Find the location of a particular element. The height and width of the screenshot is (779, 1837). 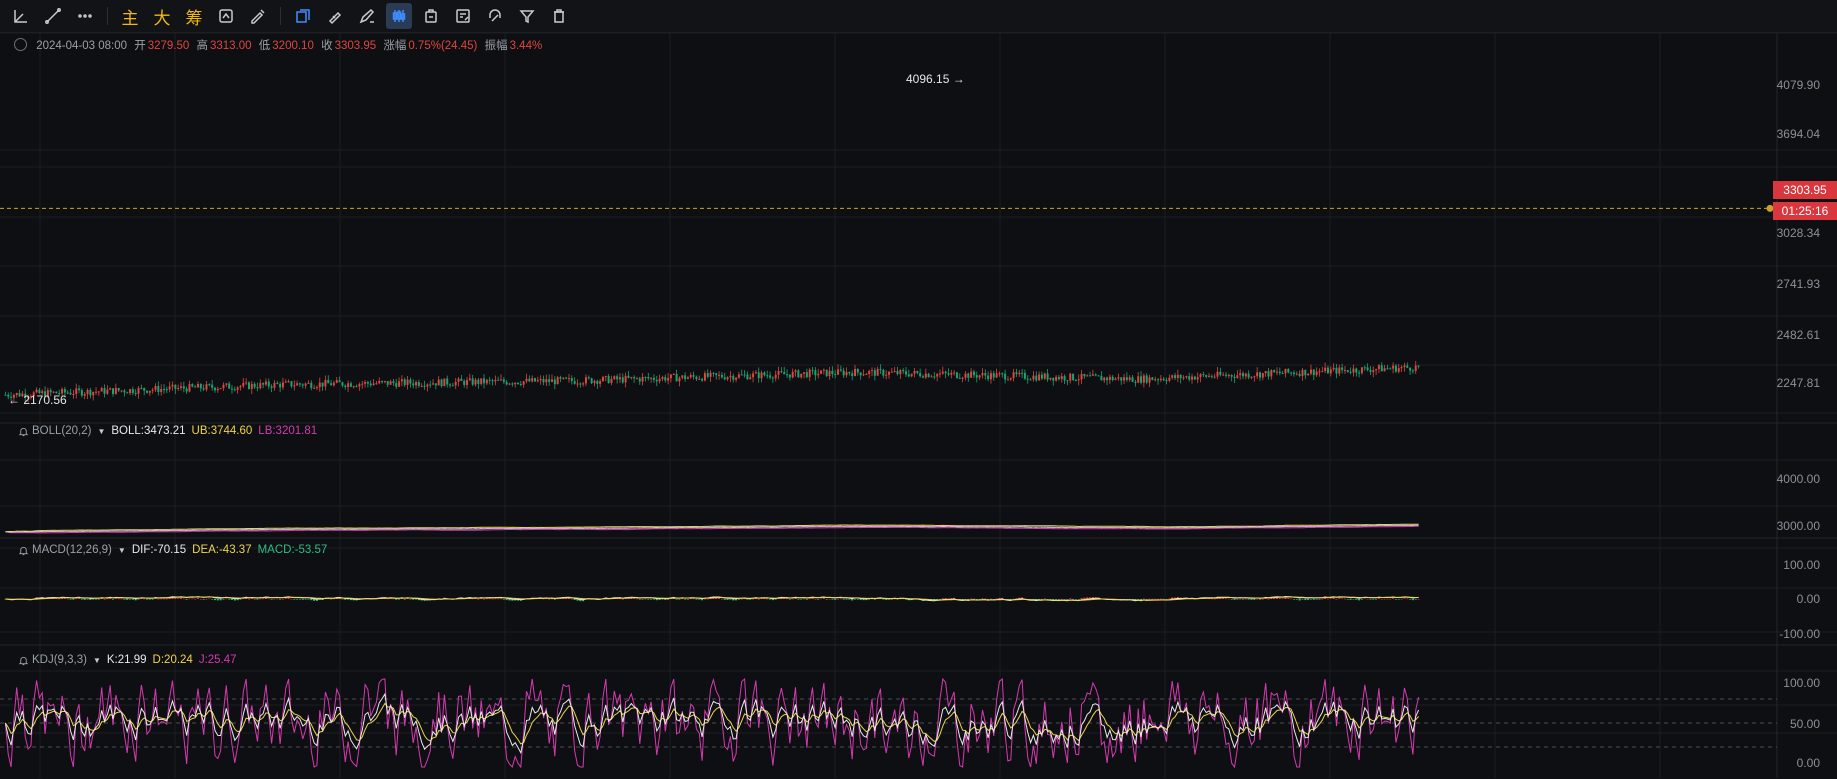

boll-name: BOLL(20,2) is located at coordinates (62, 431).